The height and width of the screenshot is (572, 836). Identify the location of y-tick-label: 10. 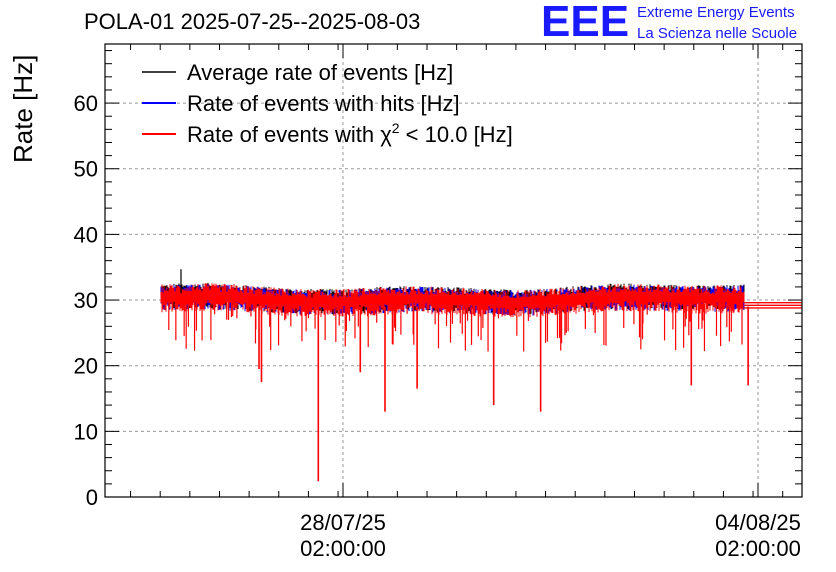
(86, 431).